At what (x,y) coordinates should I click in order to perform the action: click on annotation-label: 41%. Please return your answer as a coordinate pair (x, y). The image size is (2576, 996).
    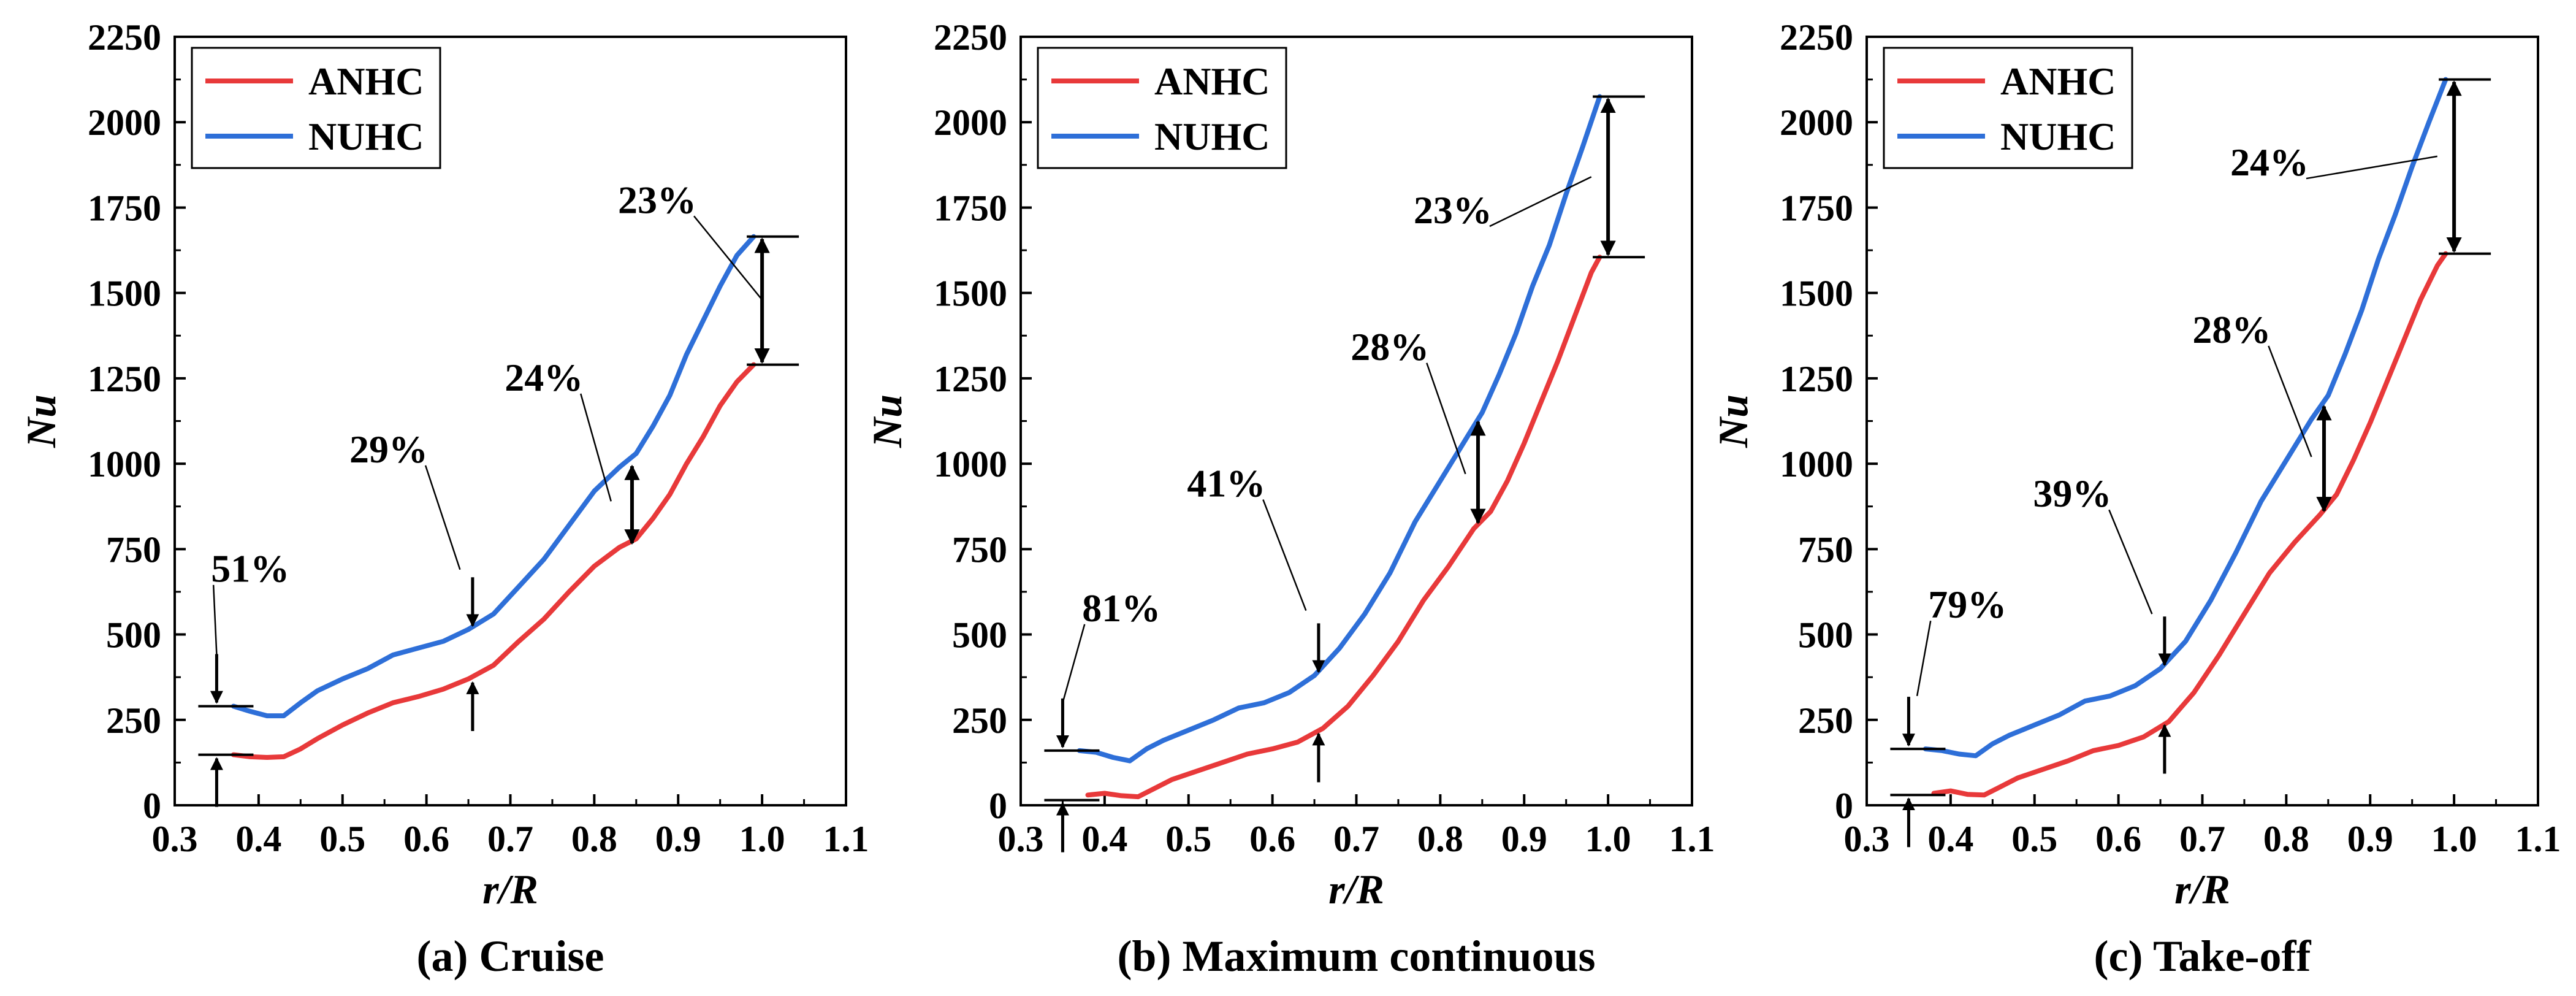
    Looking at the image, I should click on (1226, 483).